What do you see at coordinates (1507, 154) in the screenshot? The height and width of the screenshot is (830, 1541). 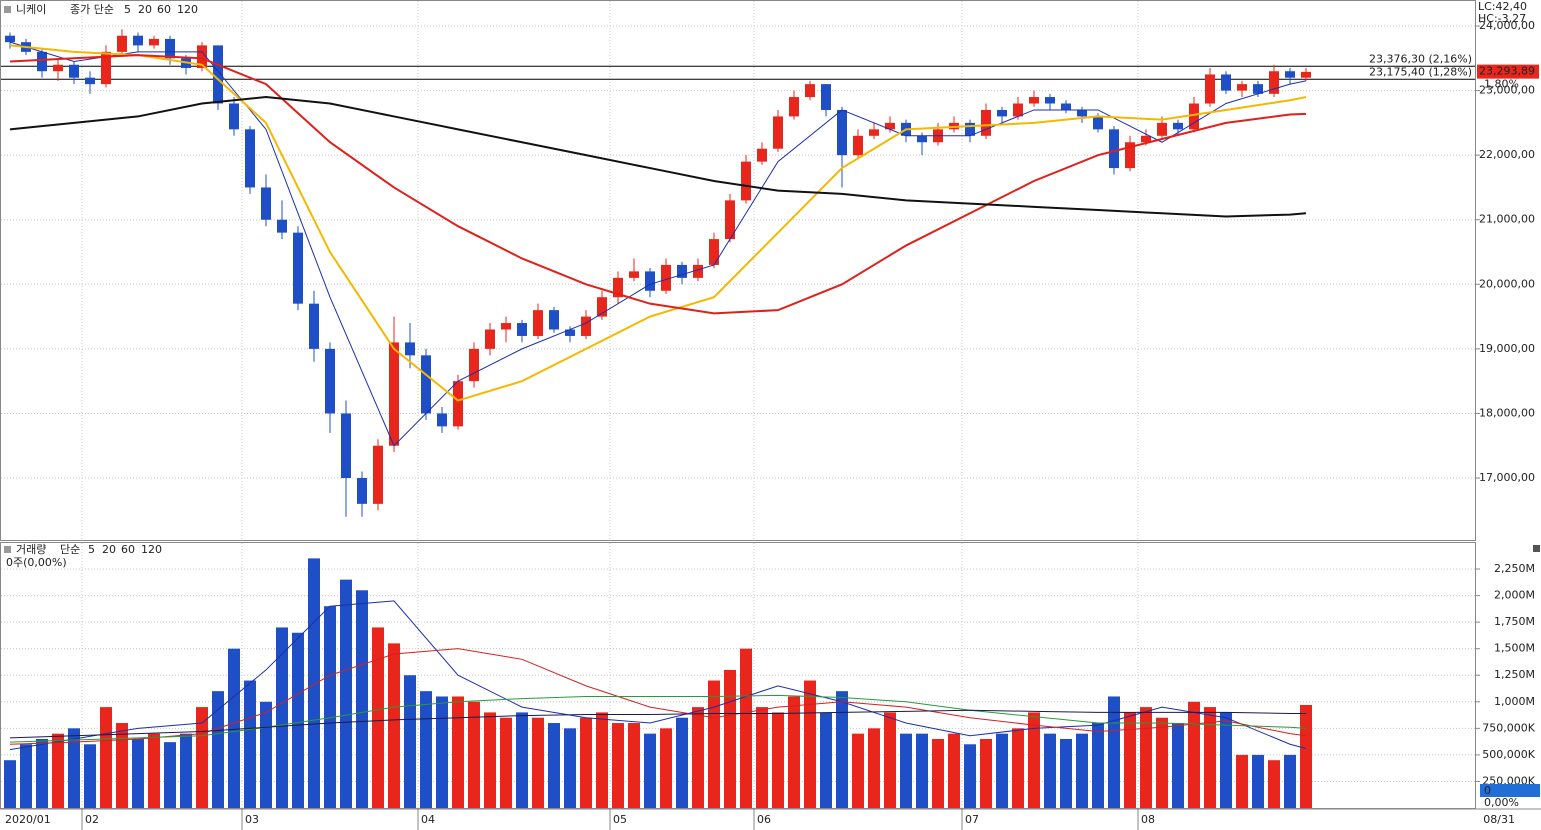 I see `y-tick-label: 22,000,00` at bounding box center [1507, 154].